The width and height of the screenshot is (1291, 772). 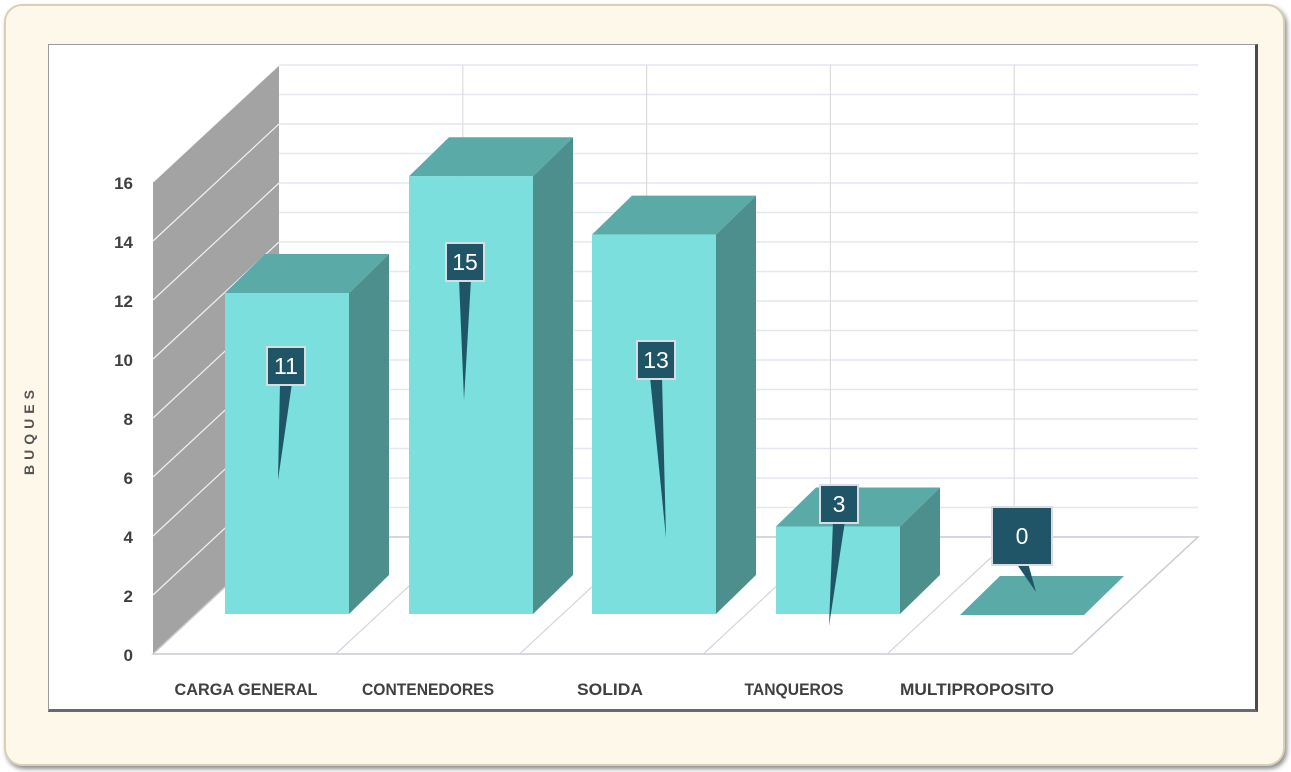 I want to click on data-label-solida: 13, so click(x=656, y=439).